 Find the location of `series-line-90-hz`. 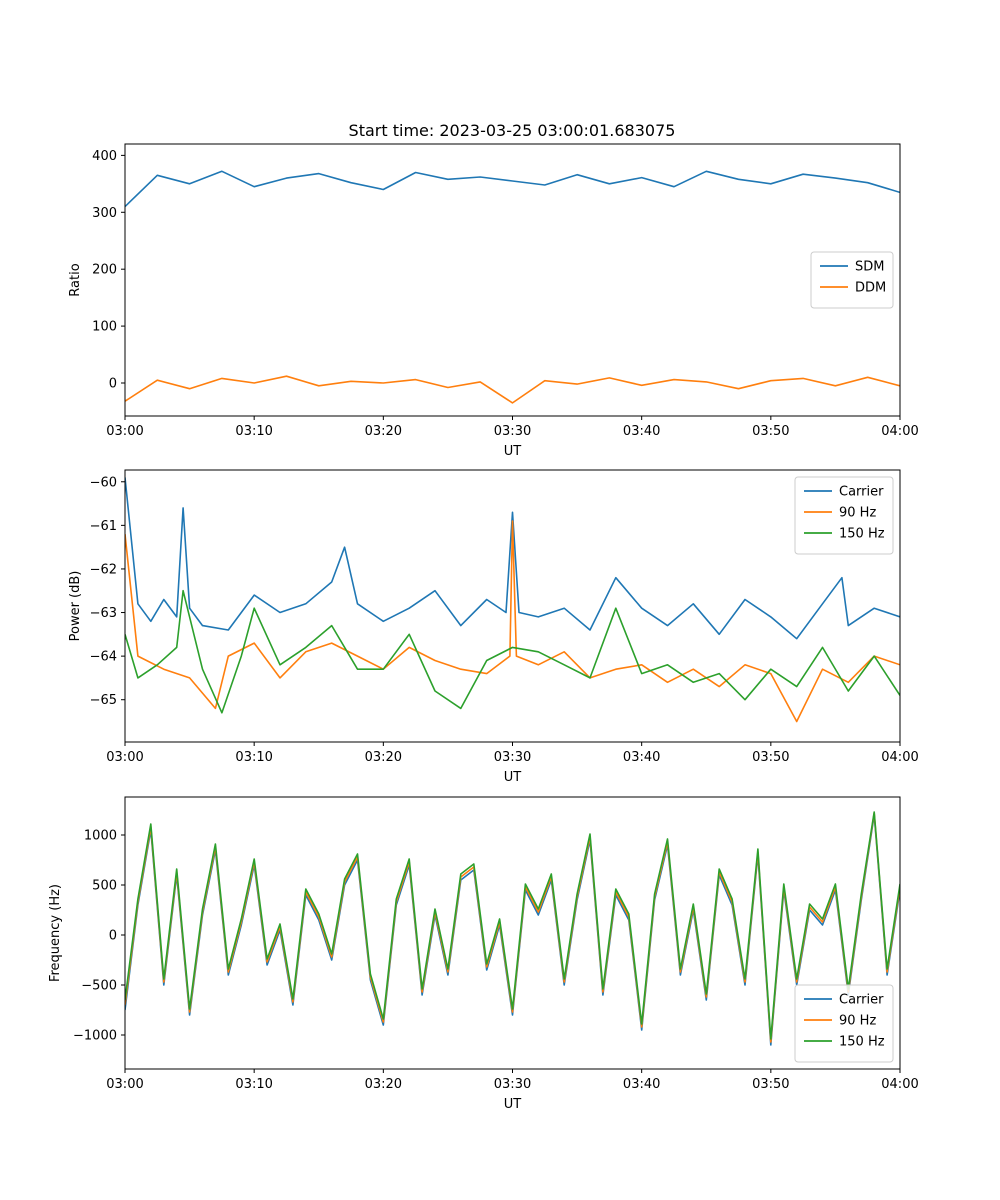

series-line-90-hz is located at coordinates (512, 621).